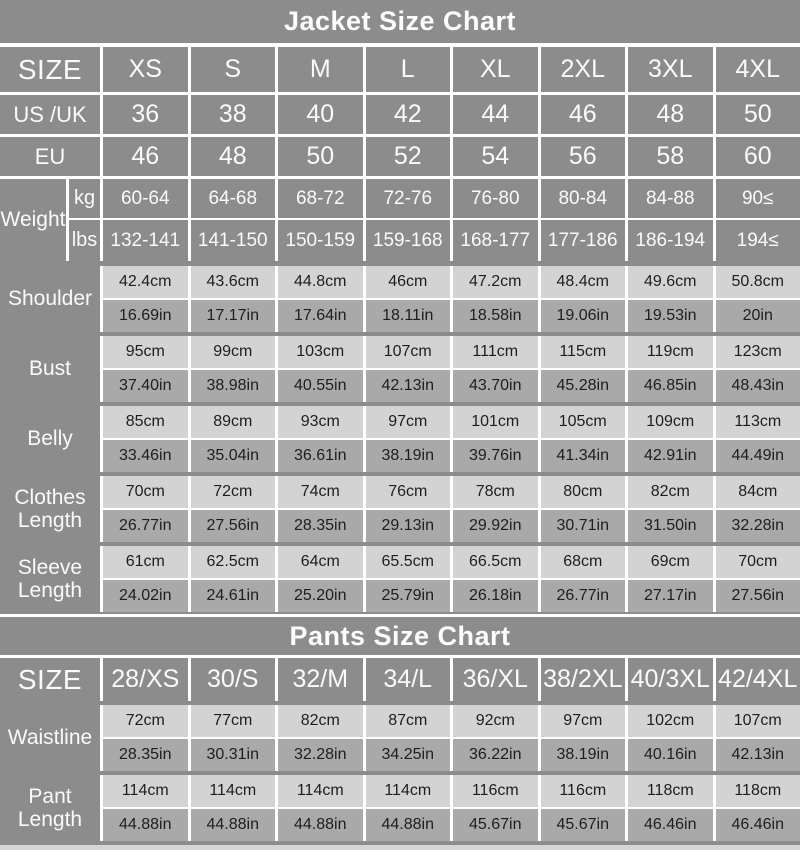 This screenshot has width=800, height=850. I want to click on measurement-in-cell: 17.64in, so click(320, 316).